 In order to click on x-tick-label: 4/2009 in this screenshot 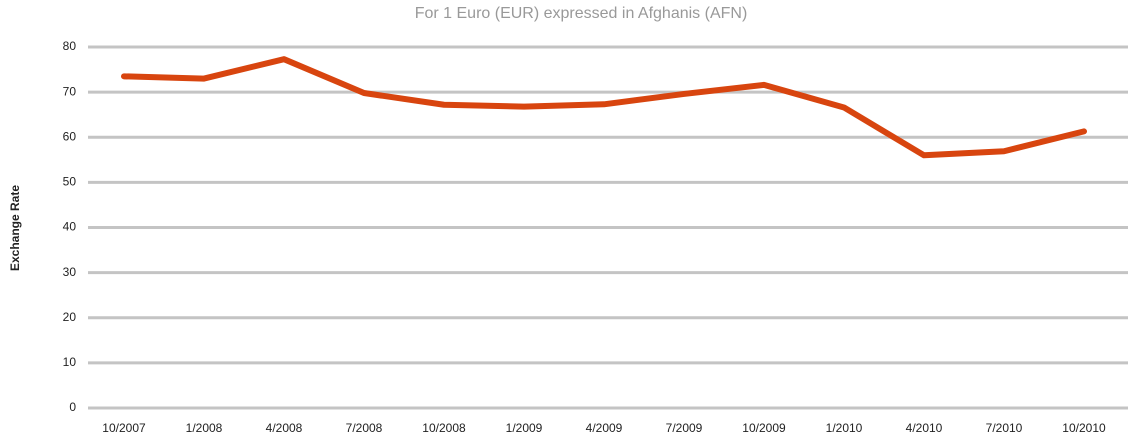, I will do `click(604, 428)`.